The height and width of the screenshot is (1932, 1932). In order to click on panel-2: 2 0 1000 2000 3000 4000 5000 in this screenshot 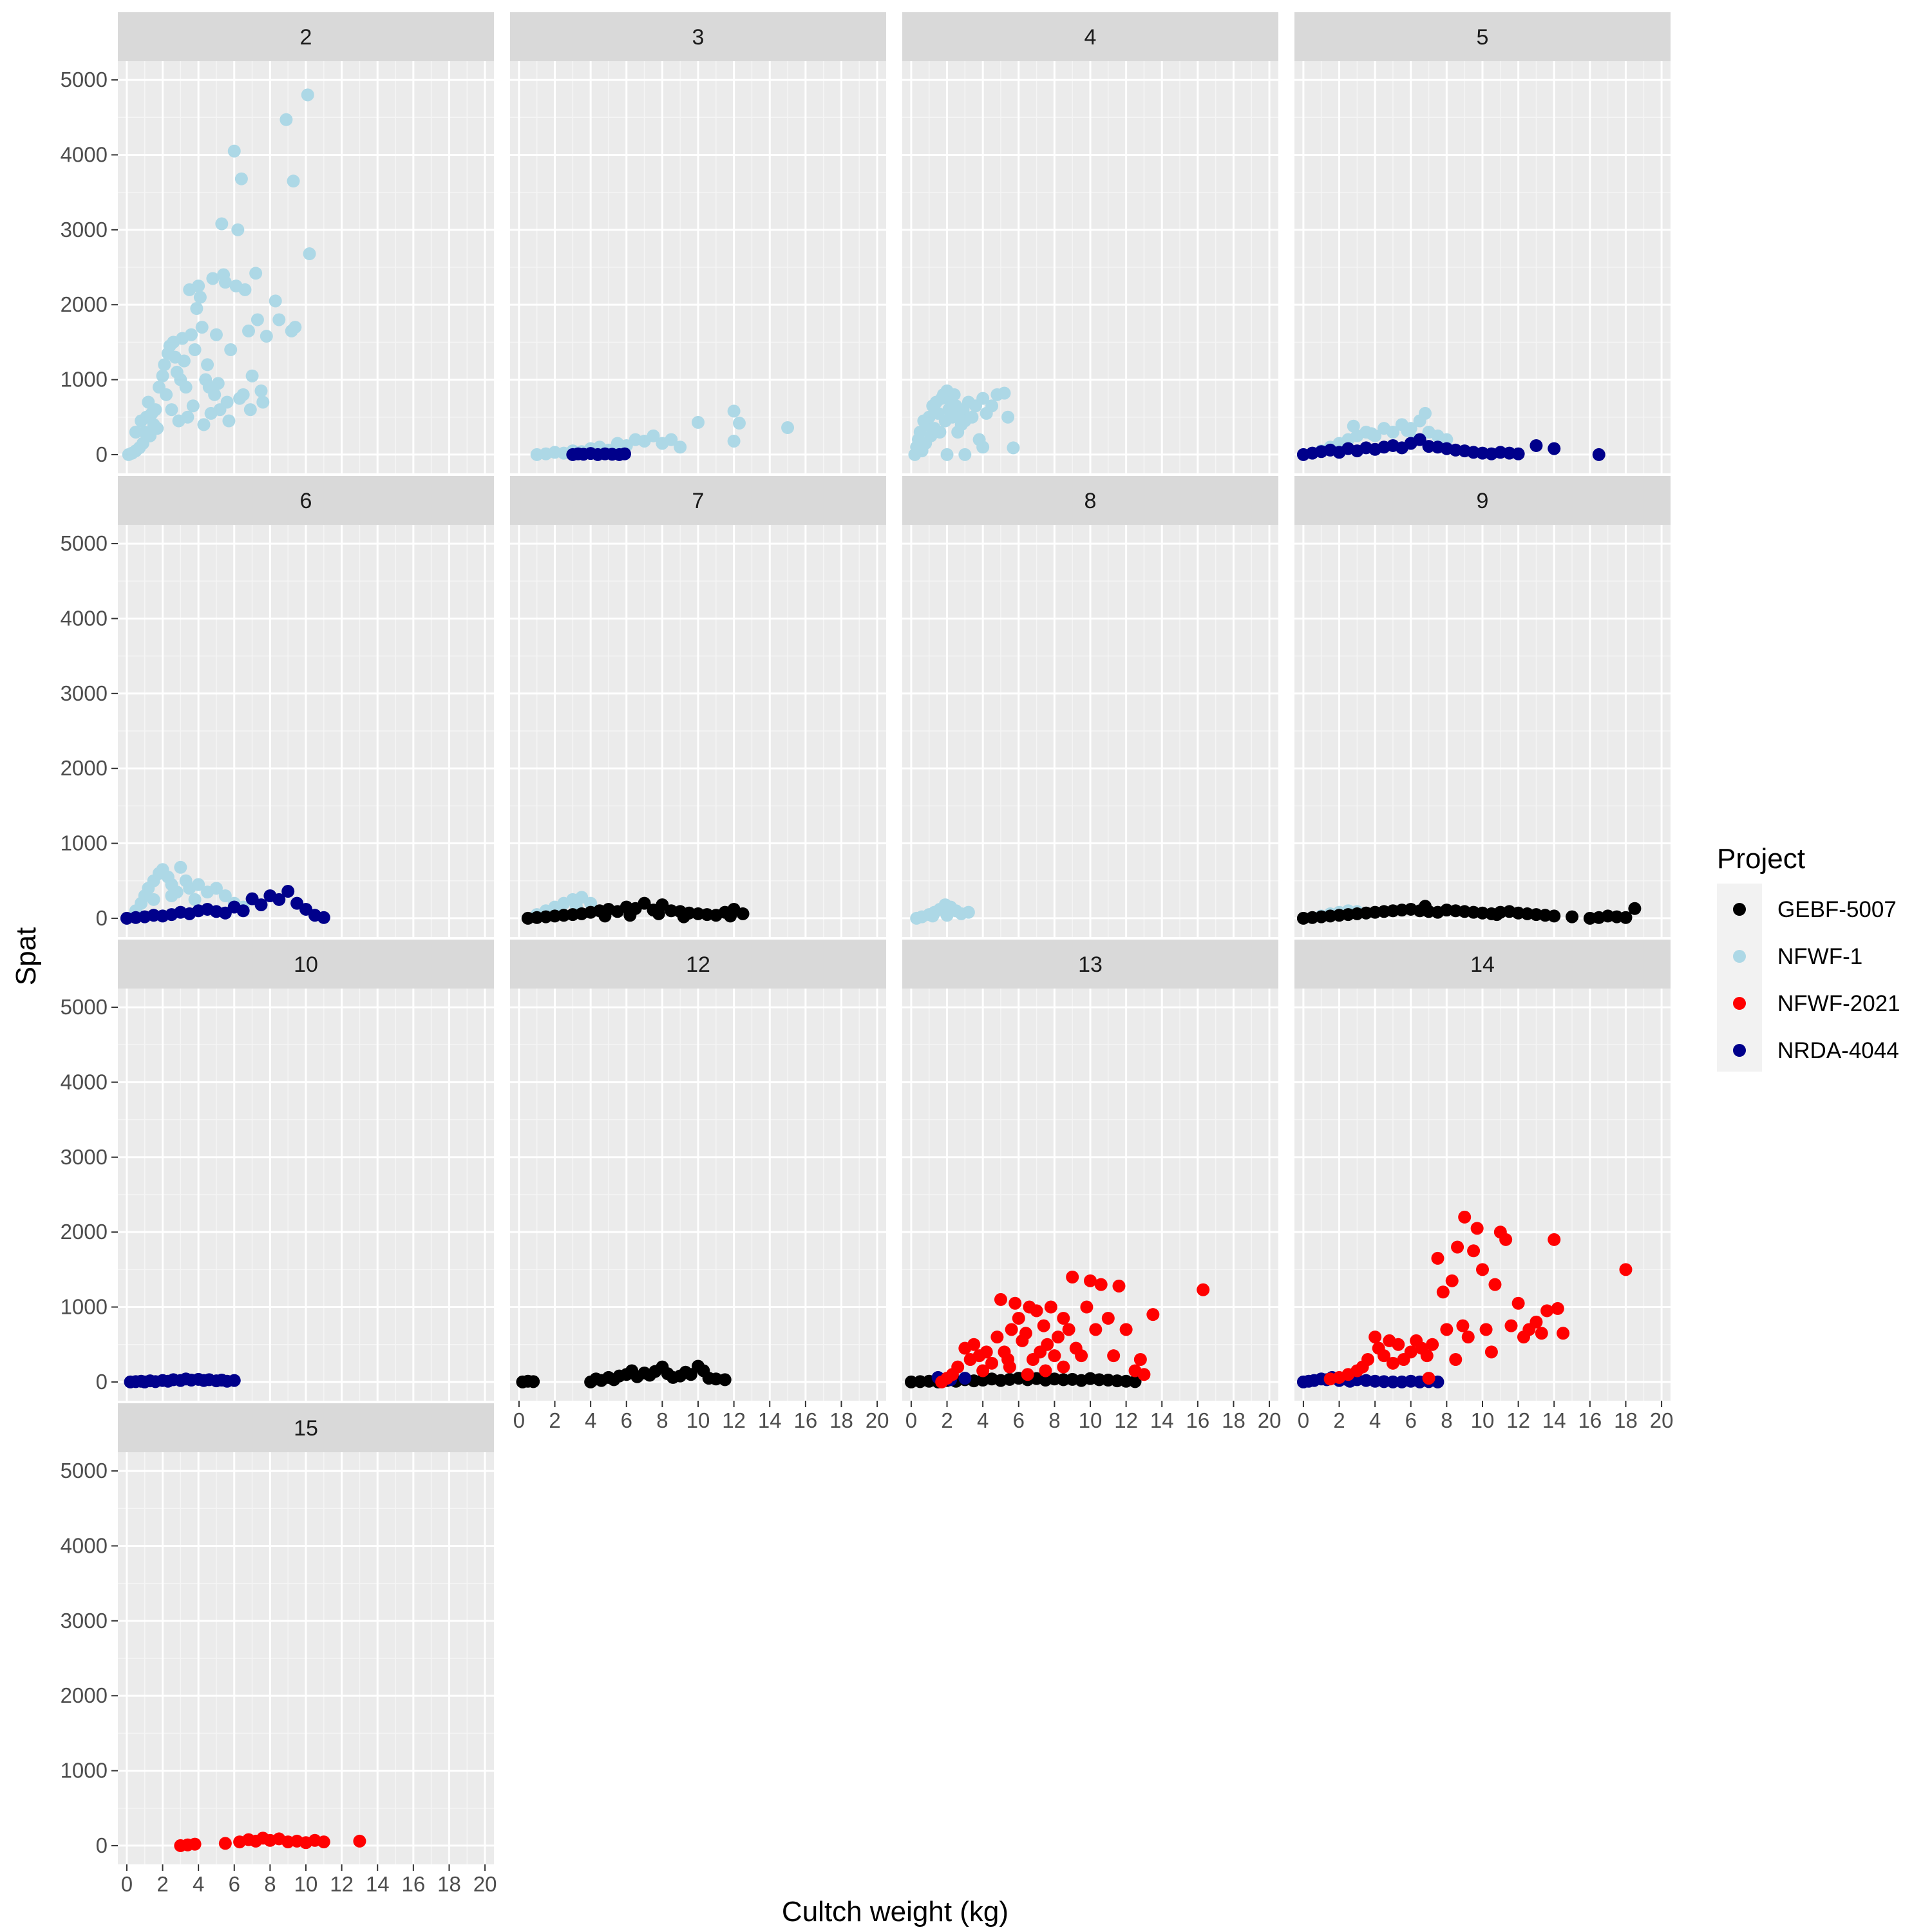, I will do `click(277, 242)`.